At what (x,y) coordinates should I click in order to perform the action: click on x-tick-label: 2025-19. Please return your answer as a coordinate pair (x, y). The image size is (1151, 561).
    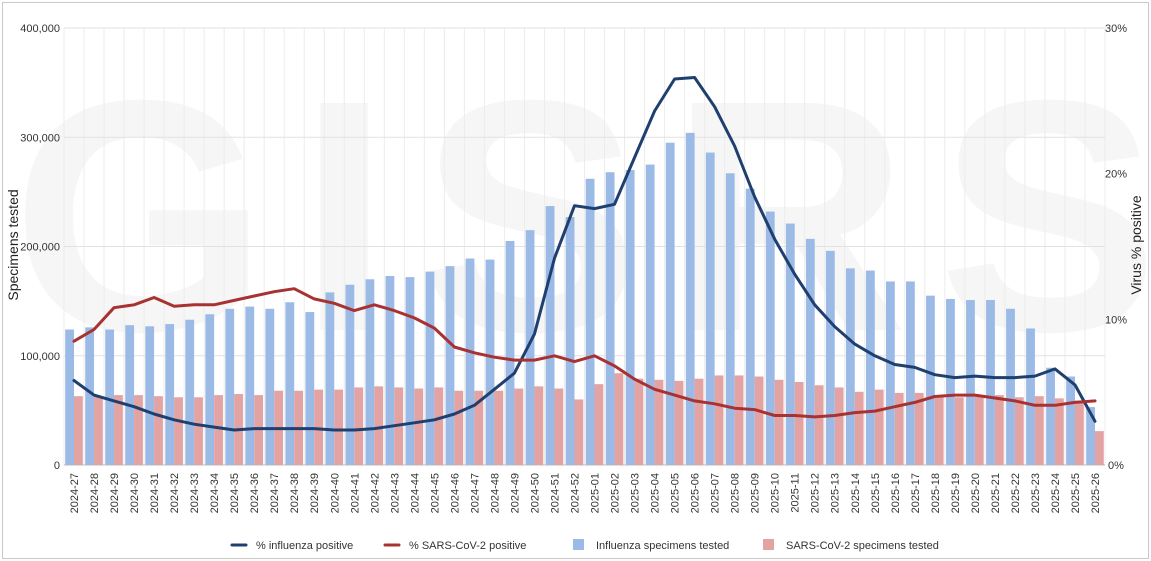
    Looking at the image, I should click on (956, 493).